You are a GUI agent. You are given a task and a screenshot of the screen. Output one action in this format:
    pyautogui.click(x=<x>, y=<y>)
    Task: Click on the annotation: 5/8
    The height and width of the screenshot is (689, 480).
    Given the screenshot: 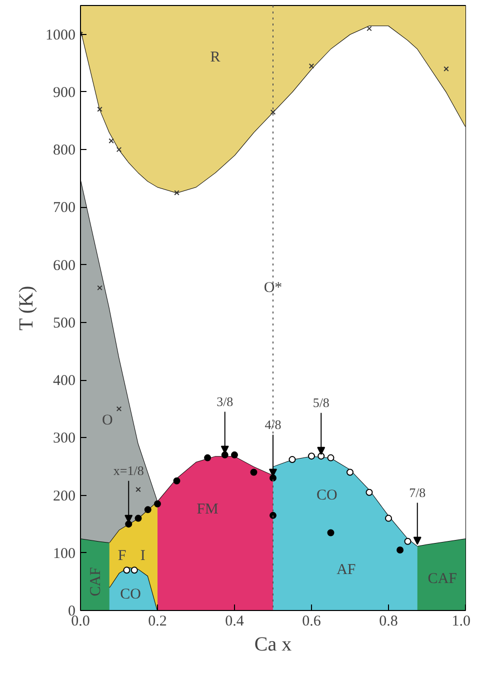 What is the action you would take?
    pyautogui.click(x=321, y=402)
    